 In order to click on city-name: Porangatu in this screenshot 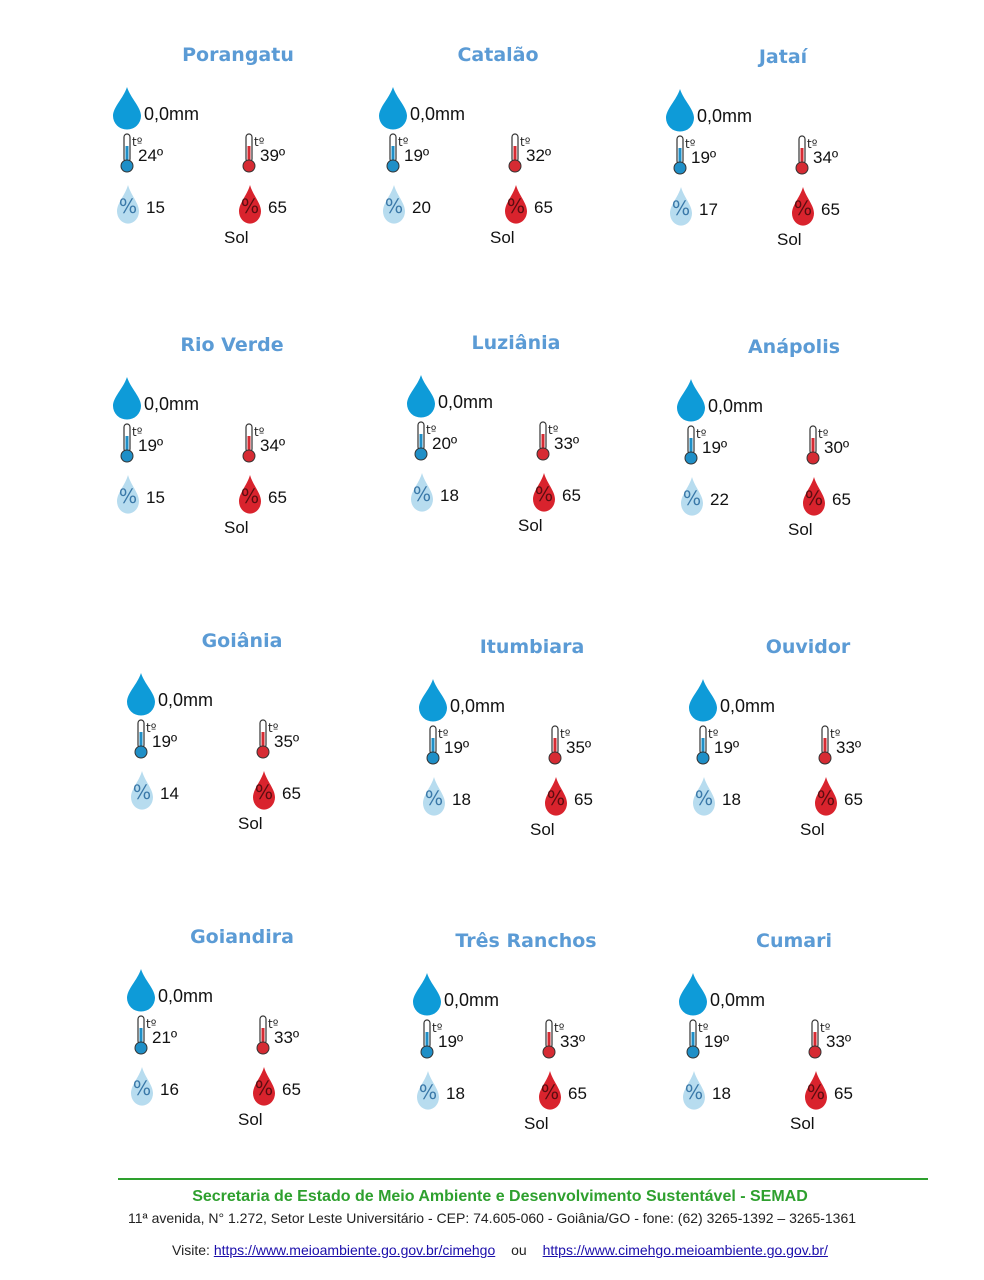, I will do `click(238, 55)`.